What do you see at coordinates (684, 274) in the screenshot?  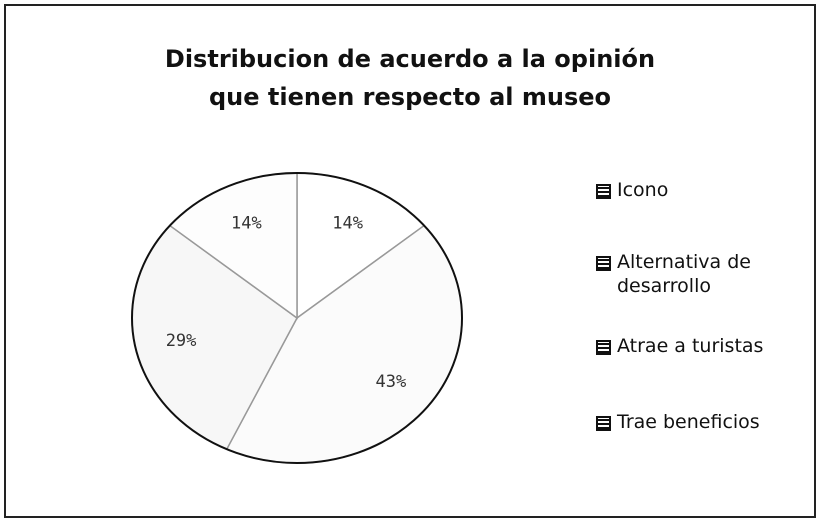 I see `legend-label: Alternativa de desarrollo` at bounding box center [684, 274].